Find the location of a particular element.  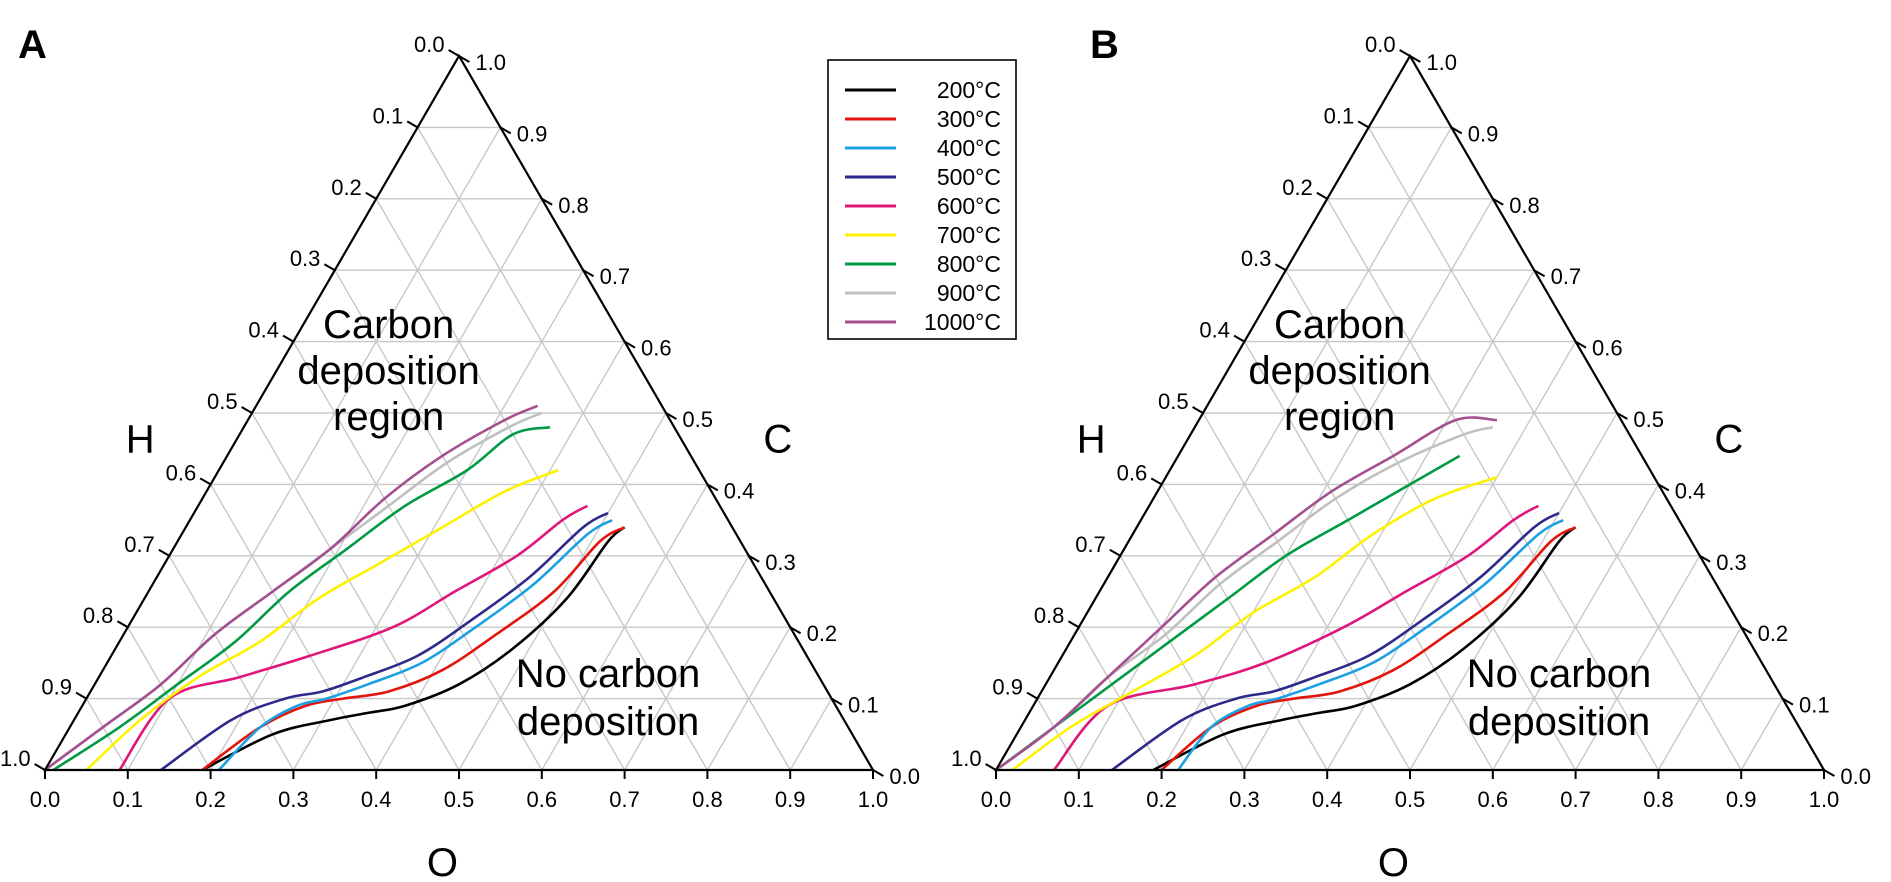

legend-label: 200°C is located at coordinates (969, 90).